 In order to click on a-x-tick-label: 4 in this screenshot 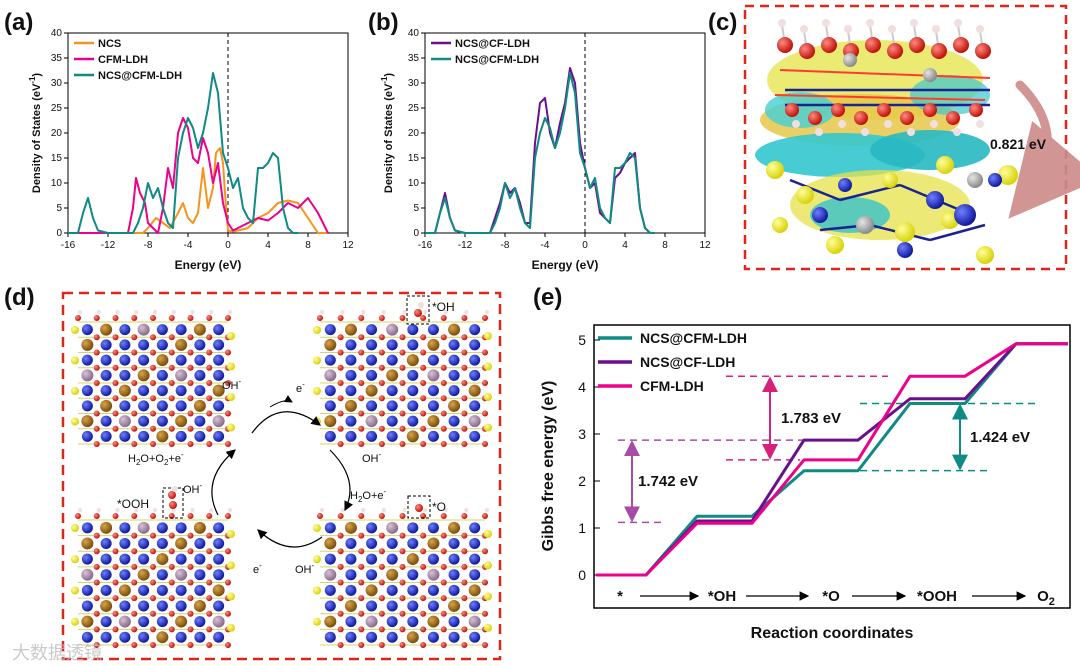, I will do `click(268, 245)`.